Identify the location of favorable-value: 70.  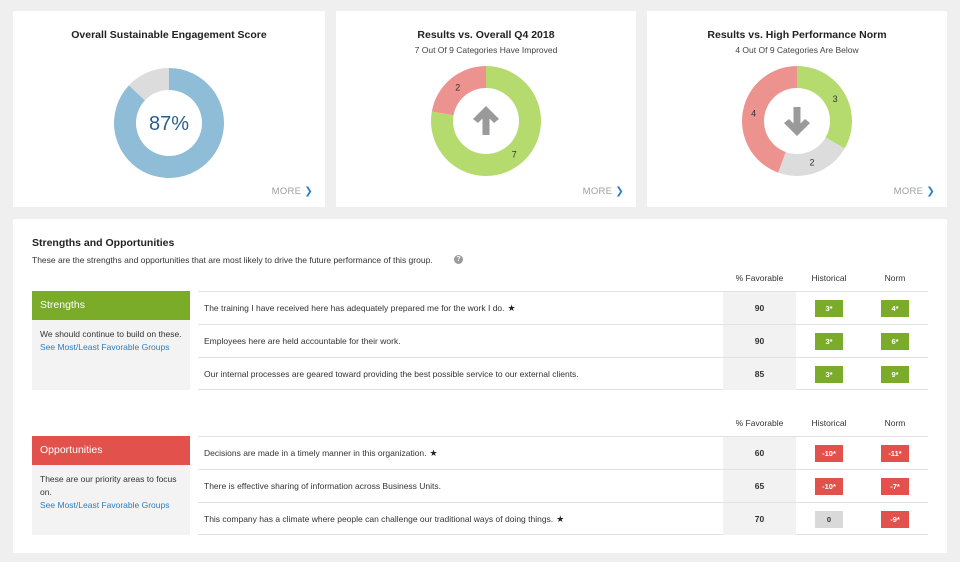
(759, 519).